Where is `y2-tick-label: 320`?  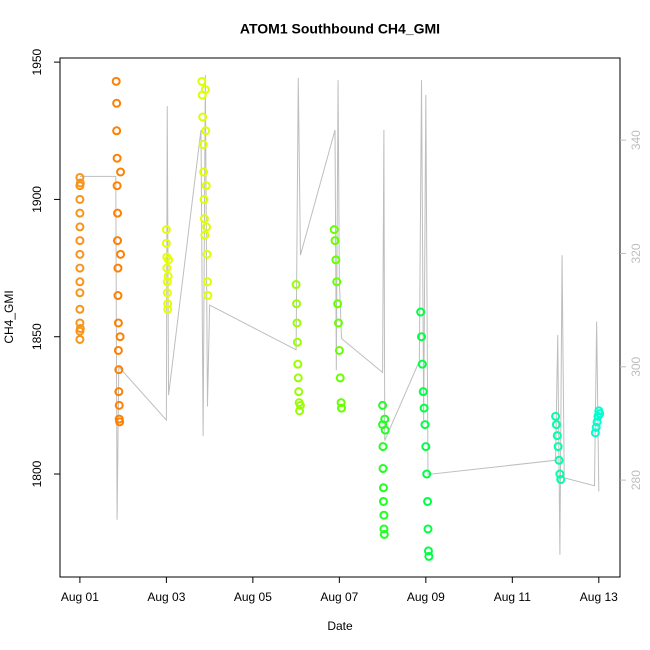 y2-tick-label: 320 is located at coordinates (636, 253).